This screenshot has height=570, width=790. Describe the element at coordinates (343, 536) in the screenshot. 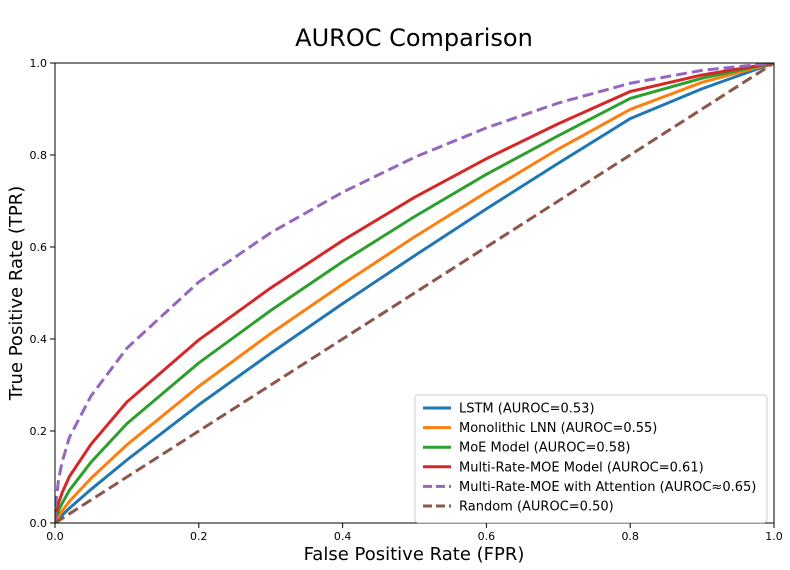

I see `x-tick-label-2: 0.4` at that location.